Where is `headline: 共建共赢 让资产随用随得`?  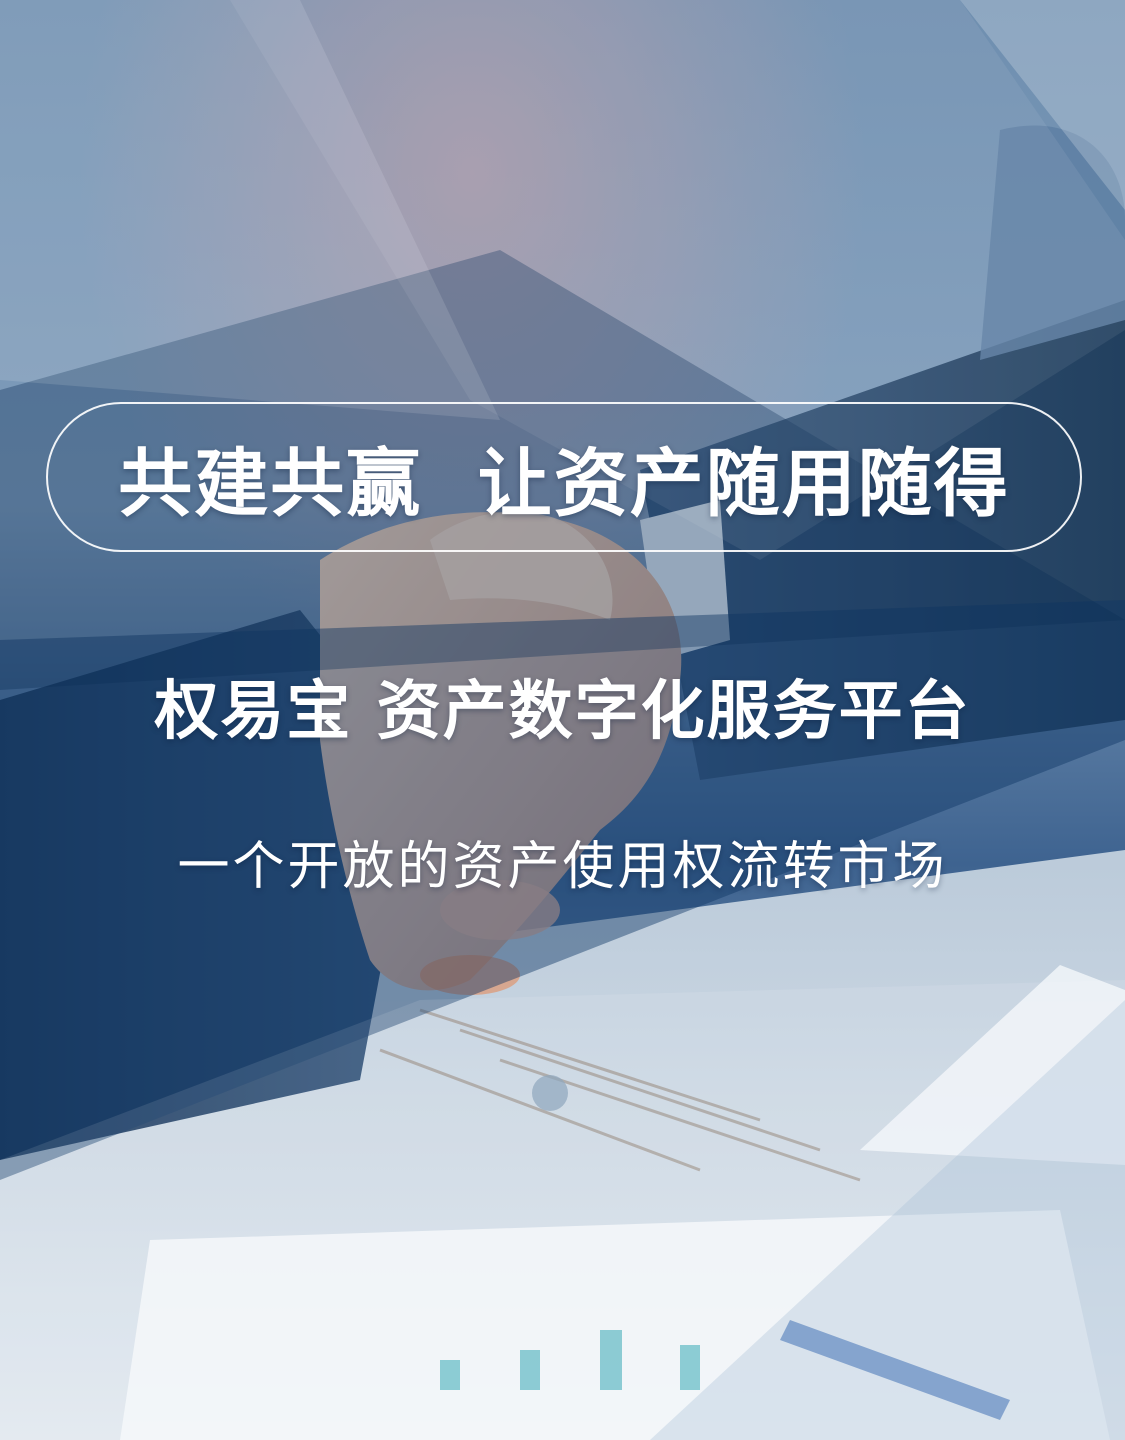
headline: 共建共赢 让资产随用随得 is located at coordinates (564, 483).